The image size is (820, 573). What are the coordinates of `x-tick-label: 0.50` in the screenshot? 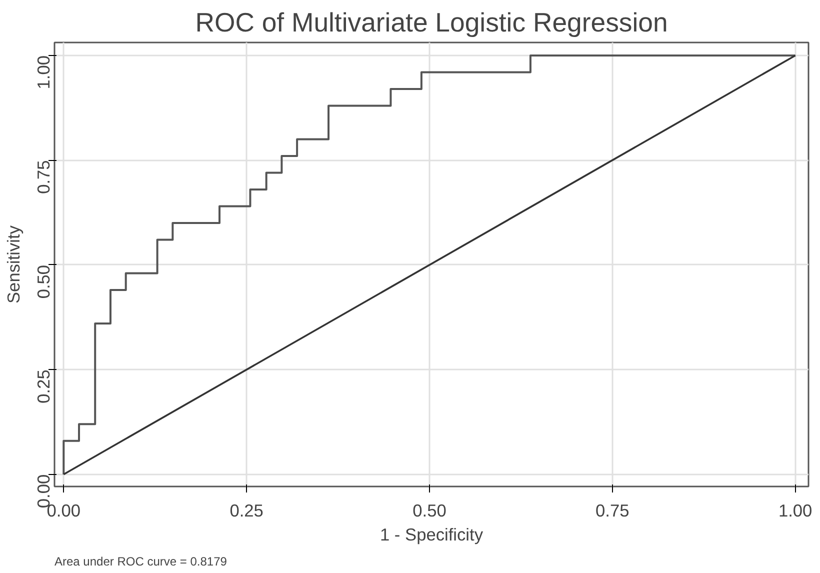 It's located at (429, 510).